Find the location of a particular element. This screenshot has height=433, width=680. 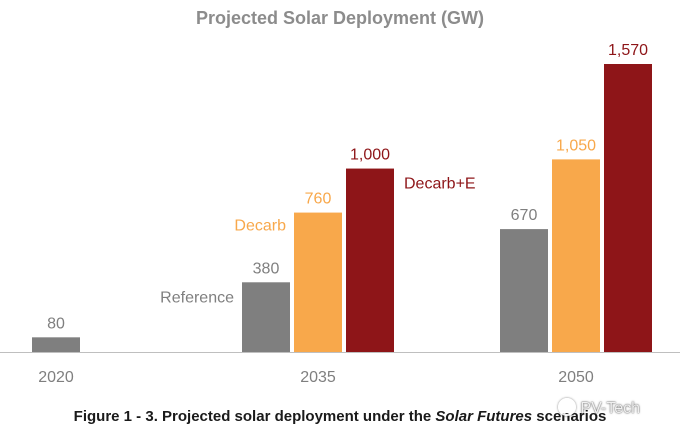

watermark: PV-Tech is located at coordinates (599, 408).